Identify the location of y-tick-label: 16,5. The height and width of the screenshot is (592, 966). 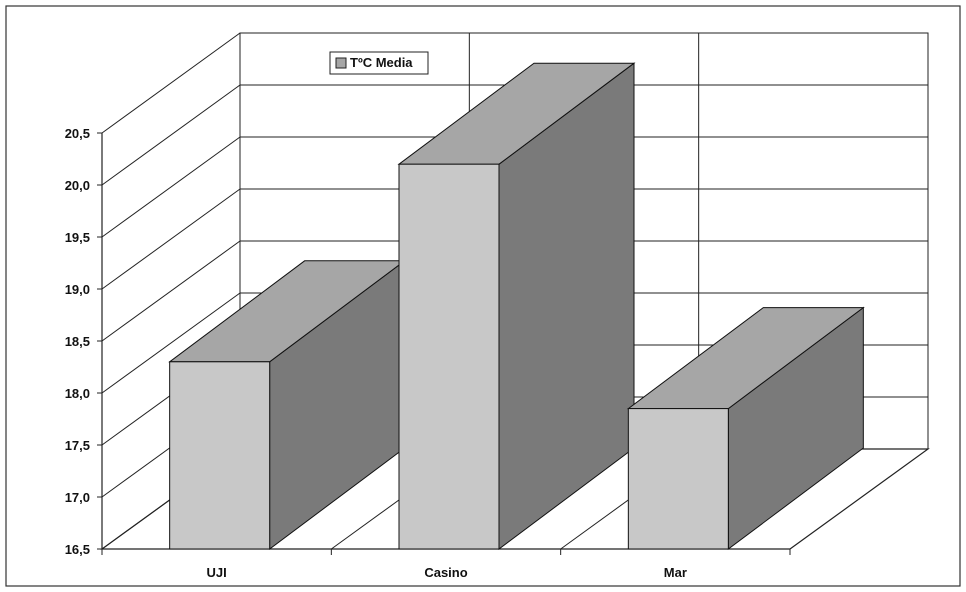
(77, 549).